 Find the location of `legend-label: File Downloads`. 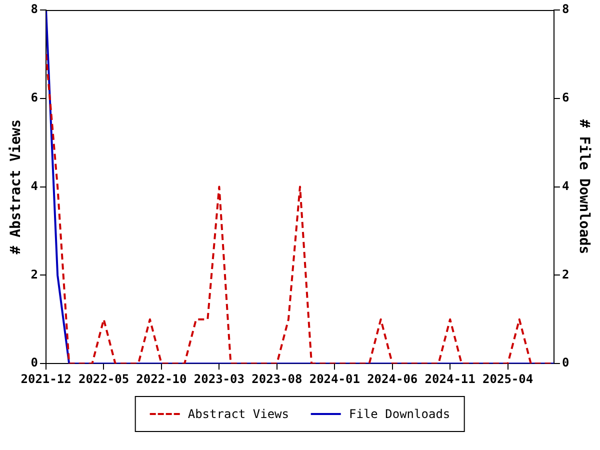

legend-label: File Downloads is located at coordinates (399, 414).